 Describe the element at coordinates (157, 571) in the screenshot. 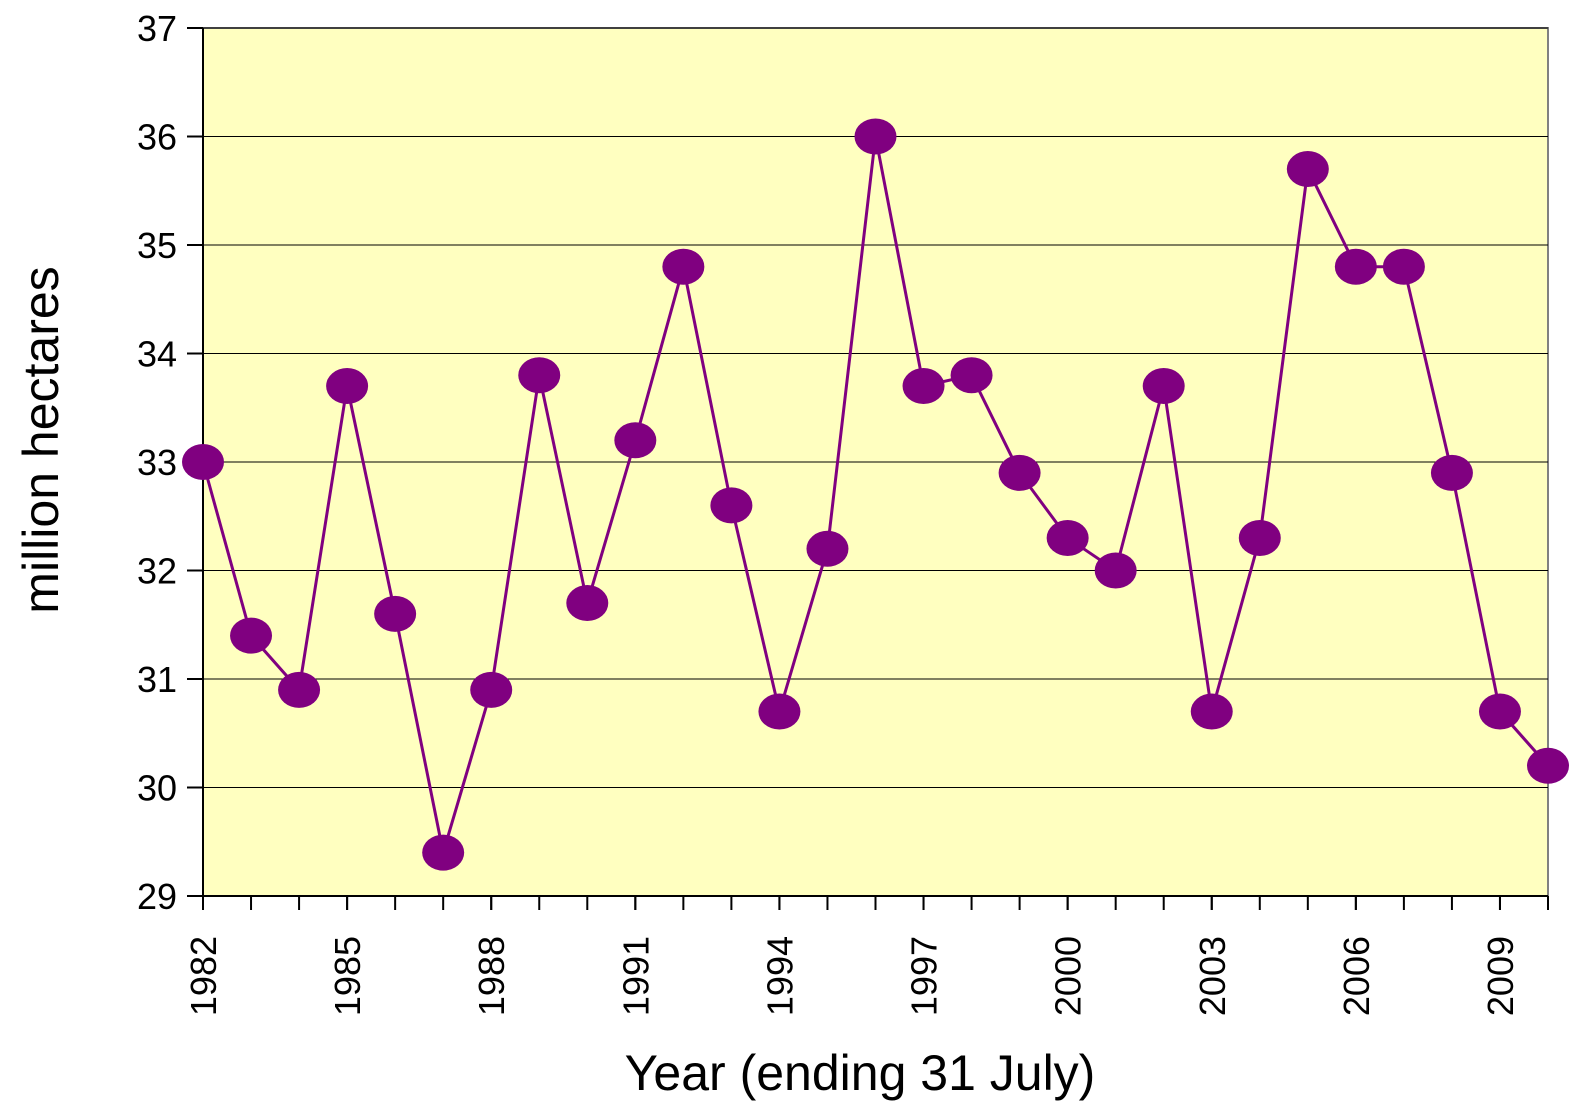

I see `y-tick-label: 32` at that location.